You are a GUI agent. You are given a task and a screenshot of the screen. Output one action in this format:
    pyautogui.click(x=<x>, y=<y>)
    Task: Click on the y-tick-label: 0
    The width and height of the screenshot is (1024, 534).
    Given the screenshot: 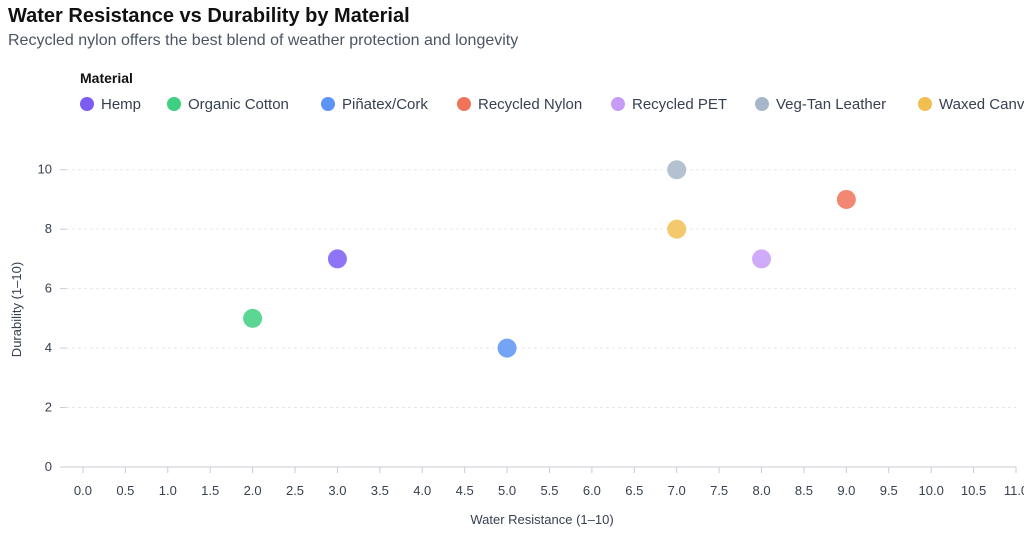 What is the action you would take?
    pyautogui.click(x=48, y=466)
    